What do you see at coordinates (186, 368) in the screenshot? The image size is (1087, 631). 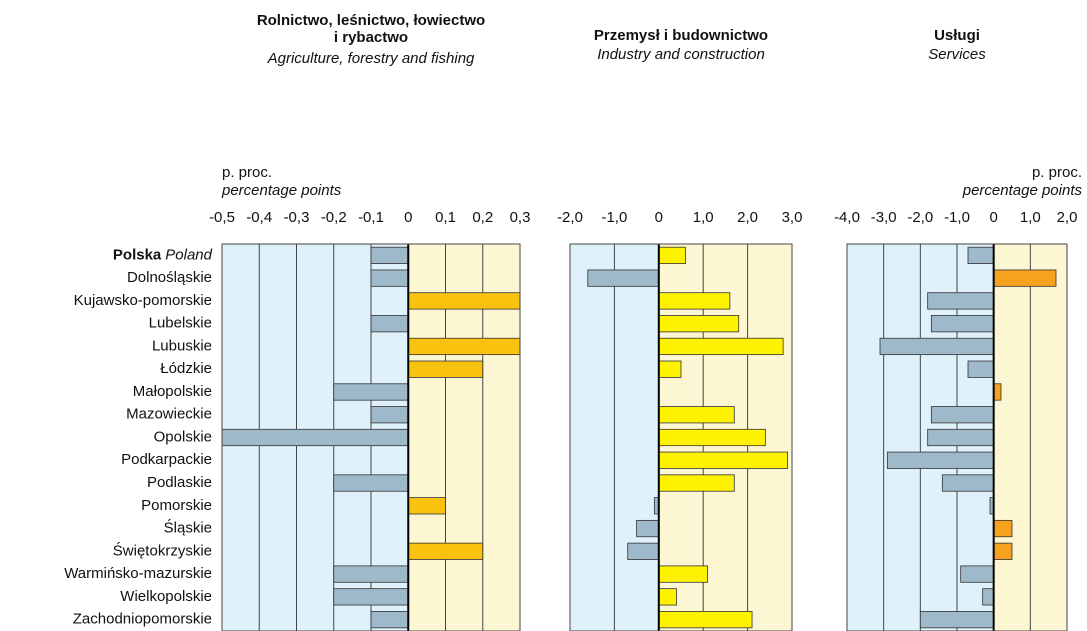 I see `category-label: Łódzkie` at bounding box center [186, 368].